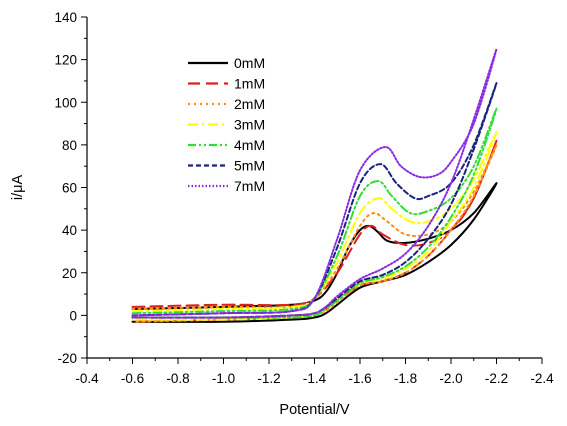 This screenshot has height=426, width=567. Describe the element at coordinates (249, 63) in the screenshot. I see `legend-label-0mm: 0mM` at that location.